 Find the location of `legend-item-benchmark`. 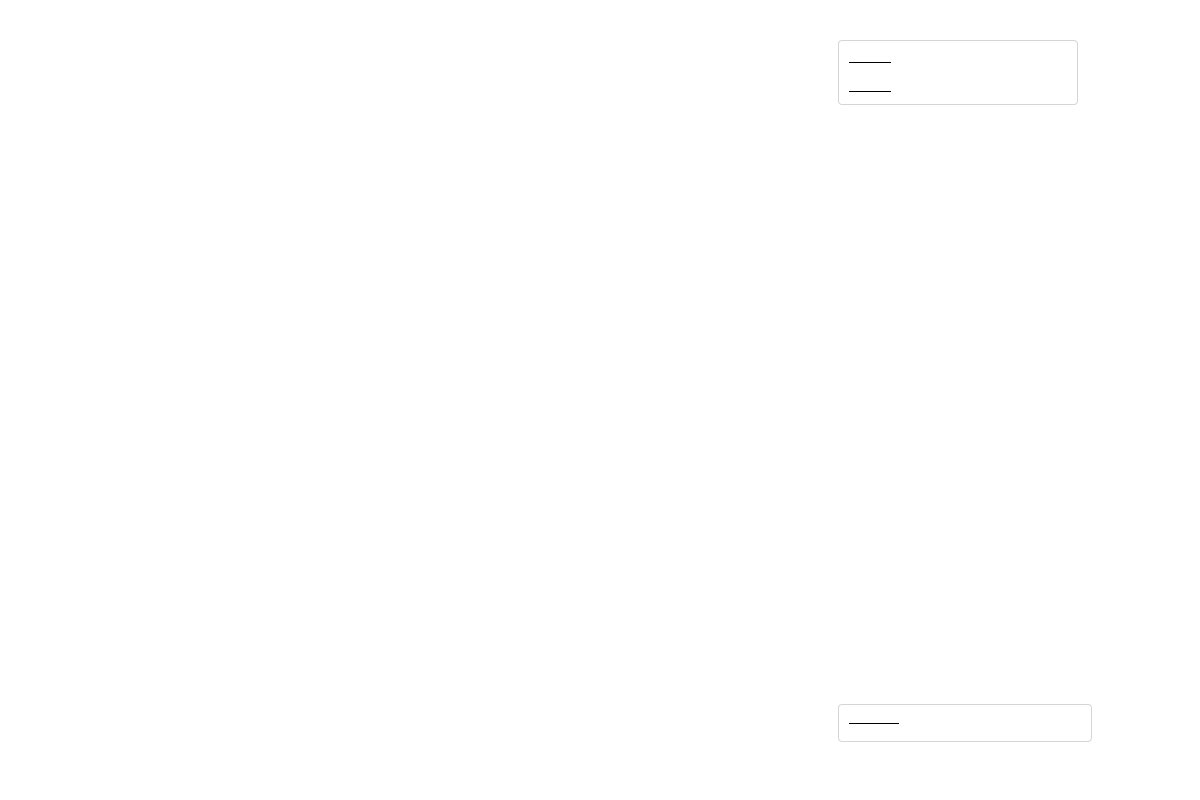

legend-item-benchmark is located at coordinates (958, 91).